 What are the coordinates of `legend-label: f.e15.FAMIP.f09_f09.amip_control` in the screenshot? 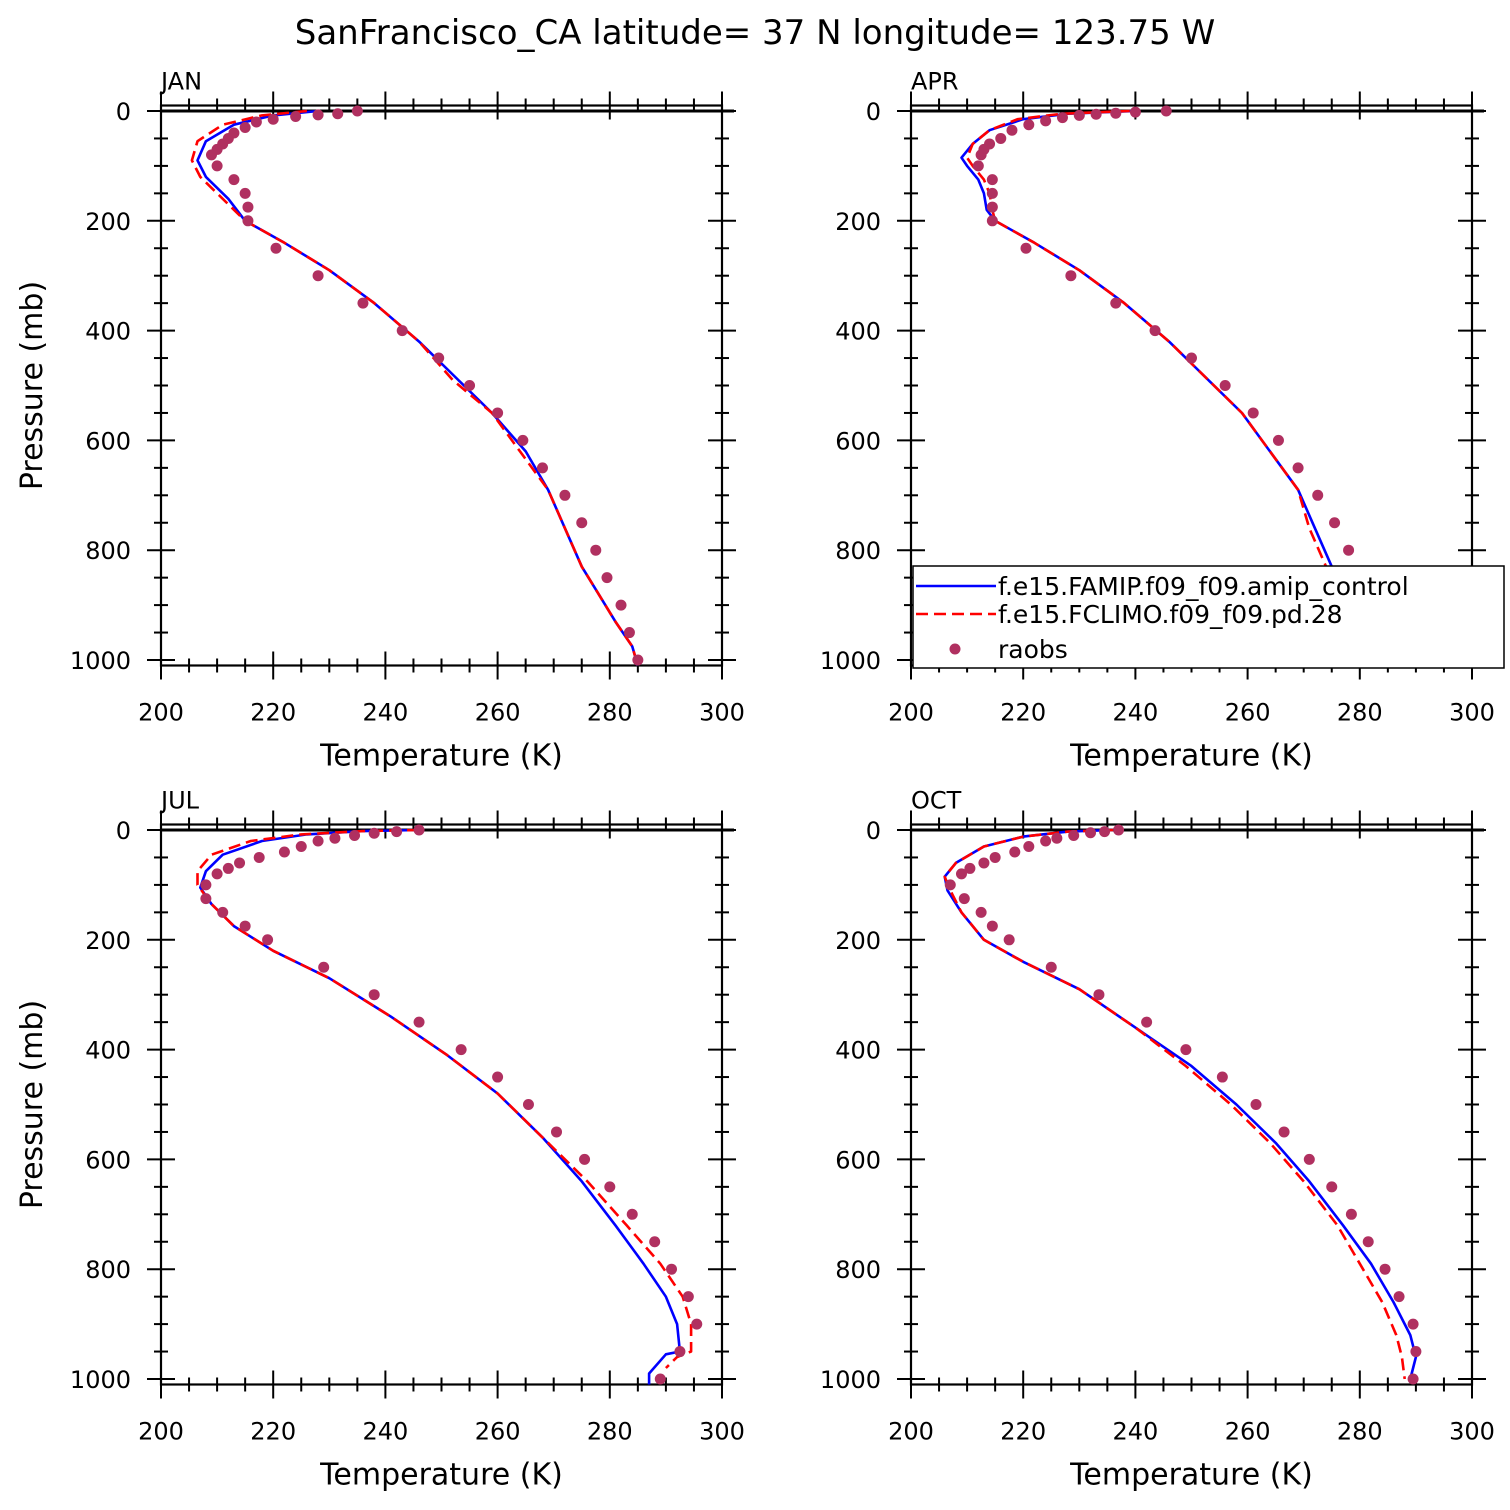 It's located at (1203, 586).